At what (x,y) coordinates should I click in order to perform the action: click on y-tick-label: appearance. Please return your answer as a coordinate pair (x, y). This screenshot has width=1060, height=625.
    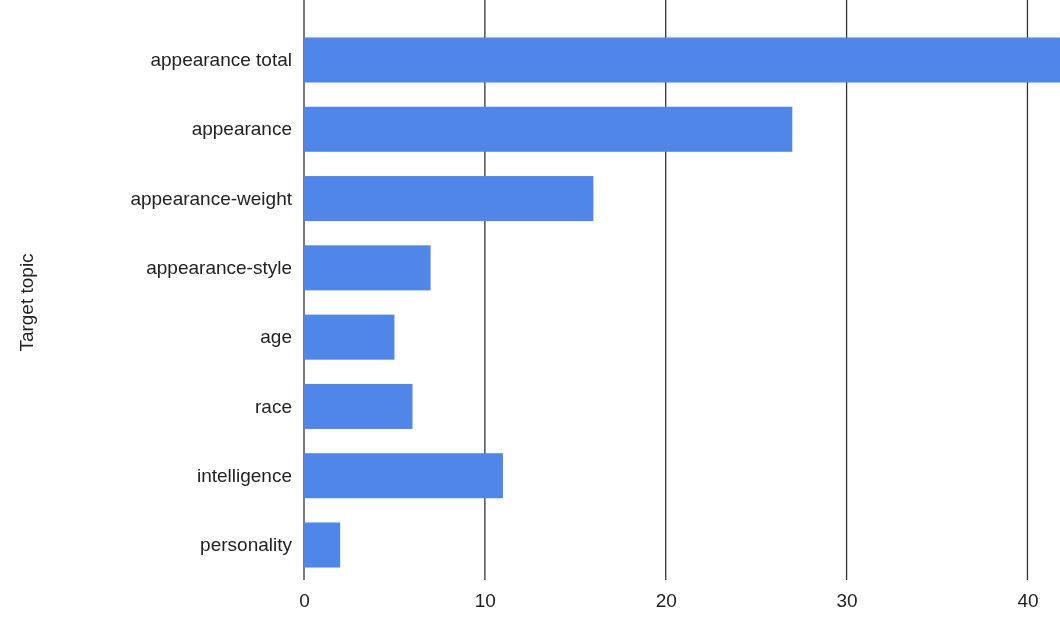
    Looking at the image, I should click on (241, 129).